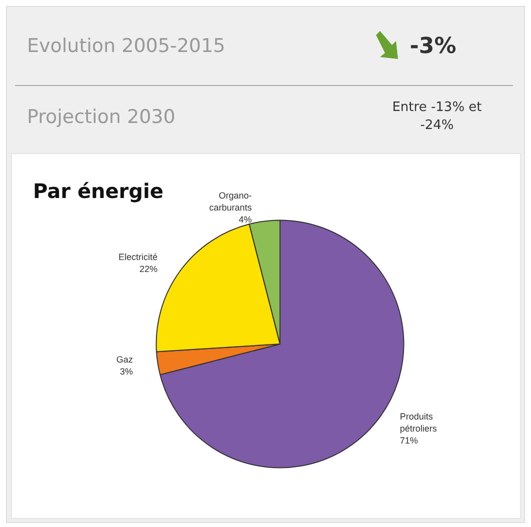  Describe the element at coordinates (138, 257) in the screenshot. I see `slice-label: Electricité` at that location.